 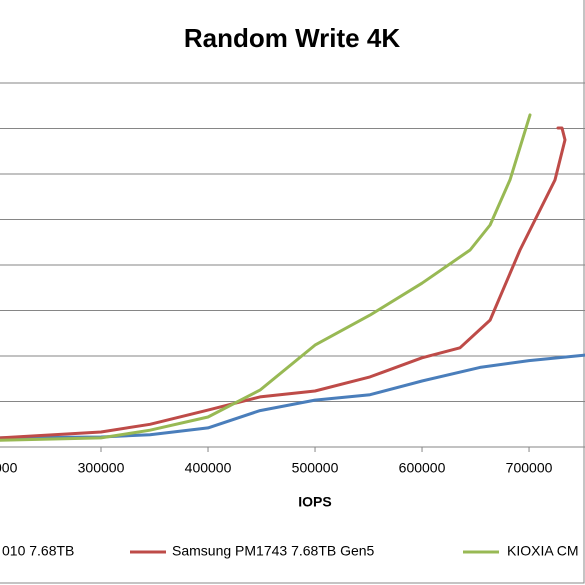 I want to click on series-line, so click(x=292, y=396).